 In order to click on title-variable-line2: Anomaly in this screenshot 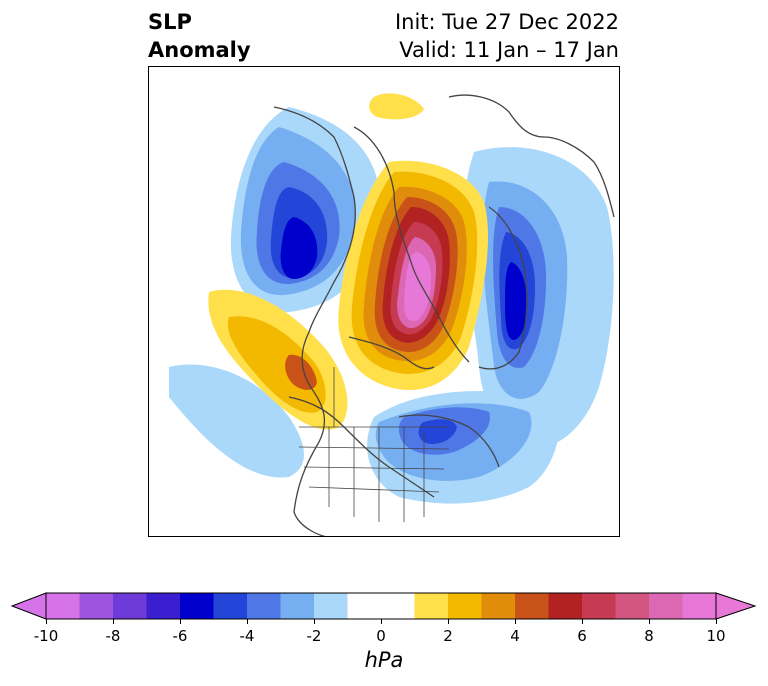, I will do `click(199, 50)`.